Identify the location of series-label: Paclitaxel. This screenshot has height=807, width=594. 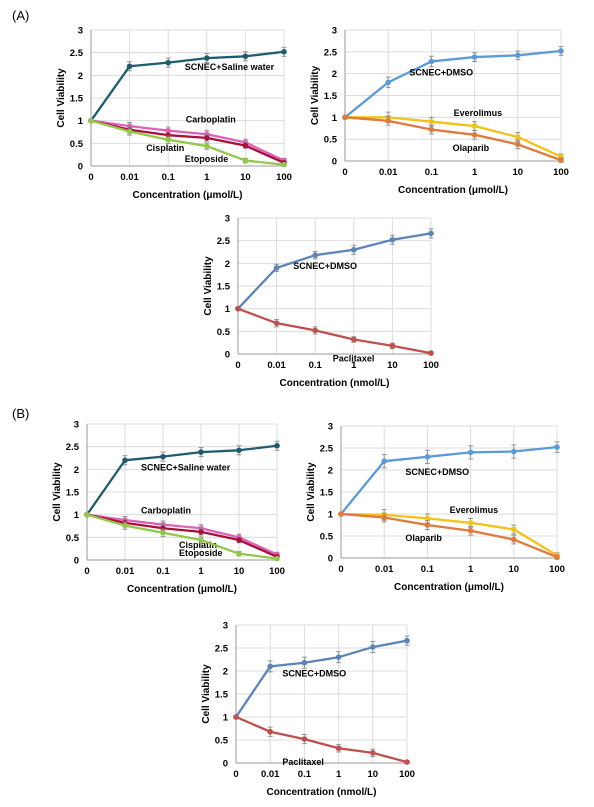
(303, 762).